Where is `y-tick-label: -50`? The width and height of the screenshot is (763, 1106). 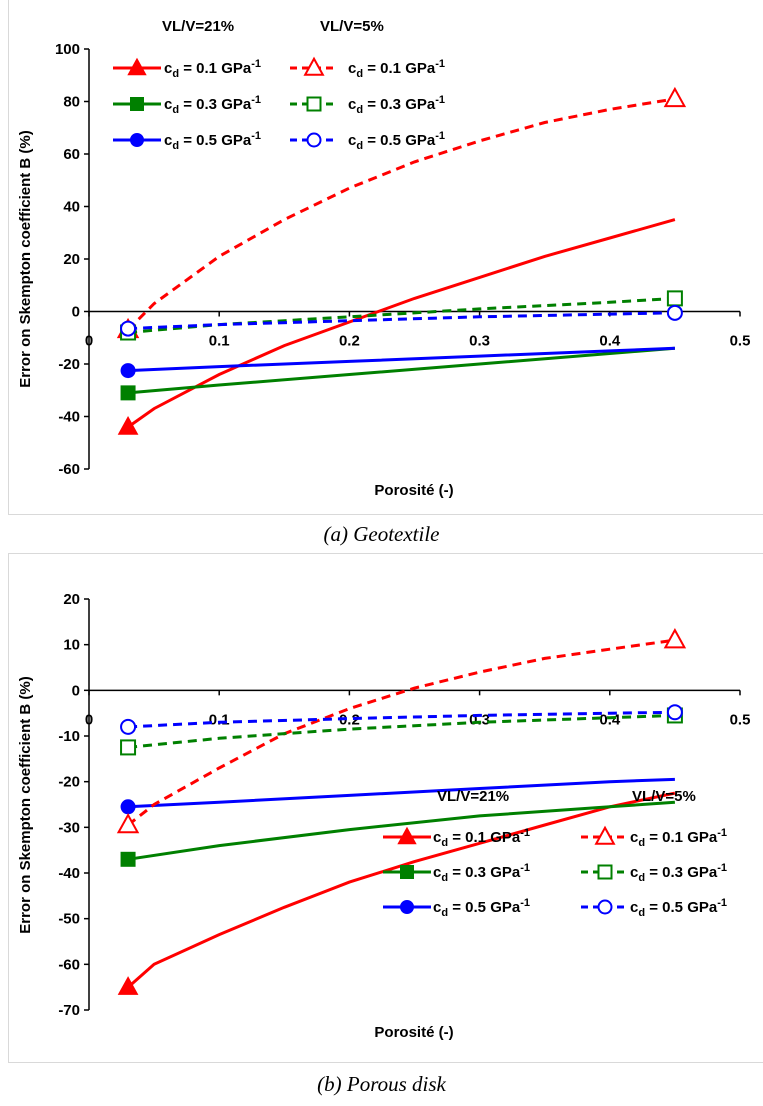
y-tick-label: -50 is located at coordinates (69, 919).